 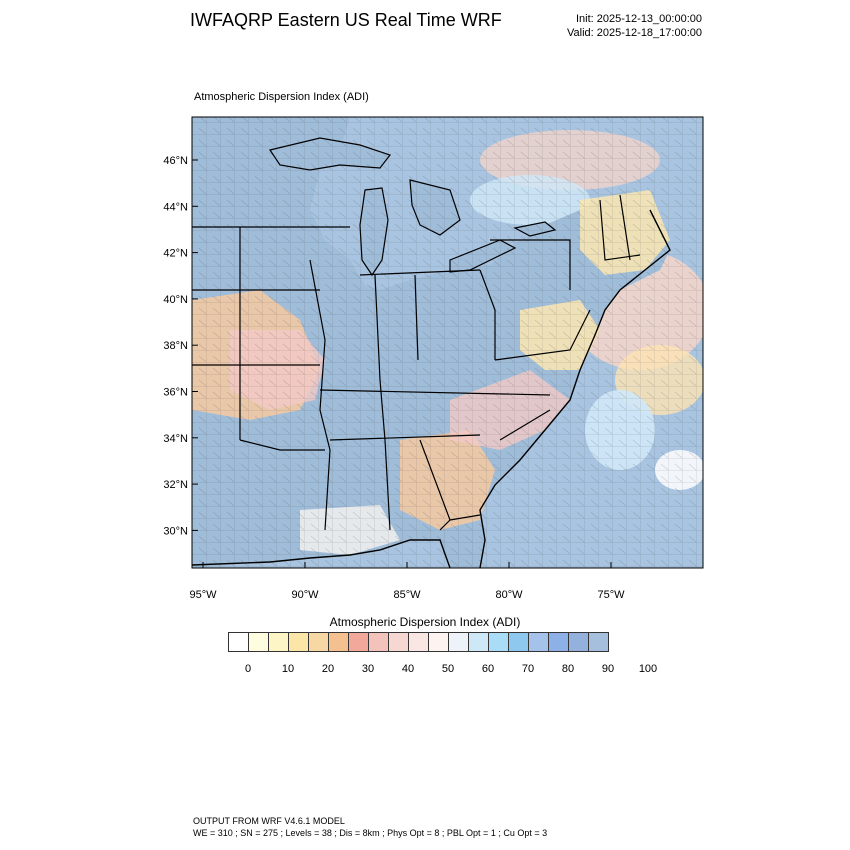 What do you see at coordinates (175, 207) in the screenshot?
I see `lat-label: 44°N` at bounding box center [175, 207].